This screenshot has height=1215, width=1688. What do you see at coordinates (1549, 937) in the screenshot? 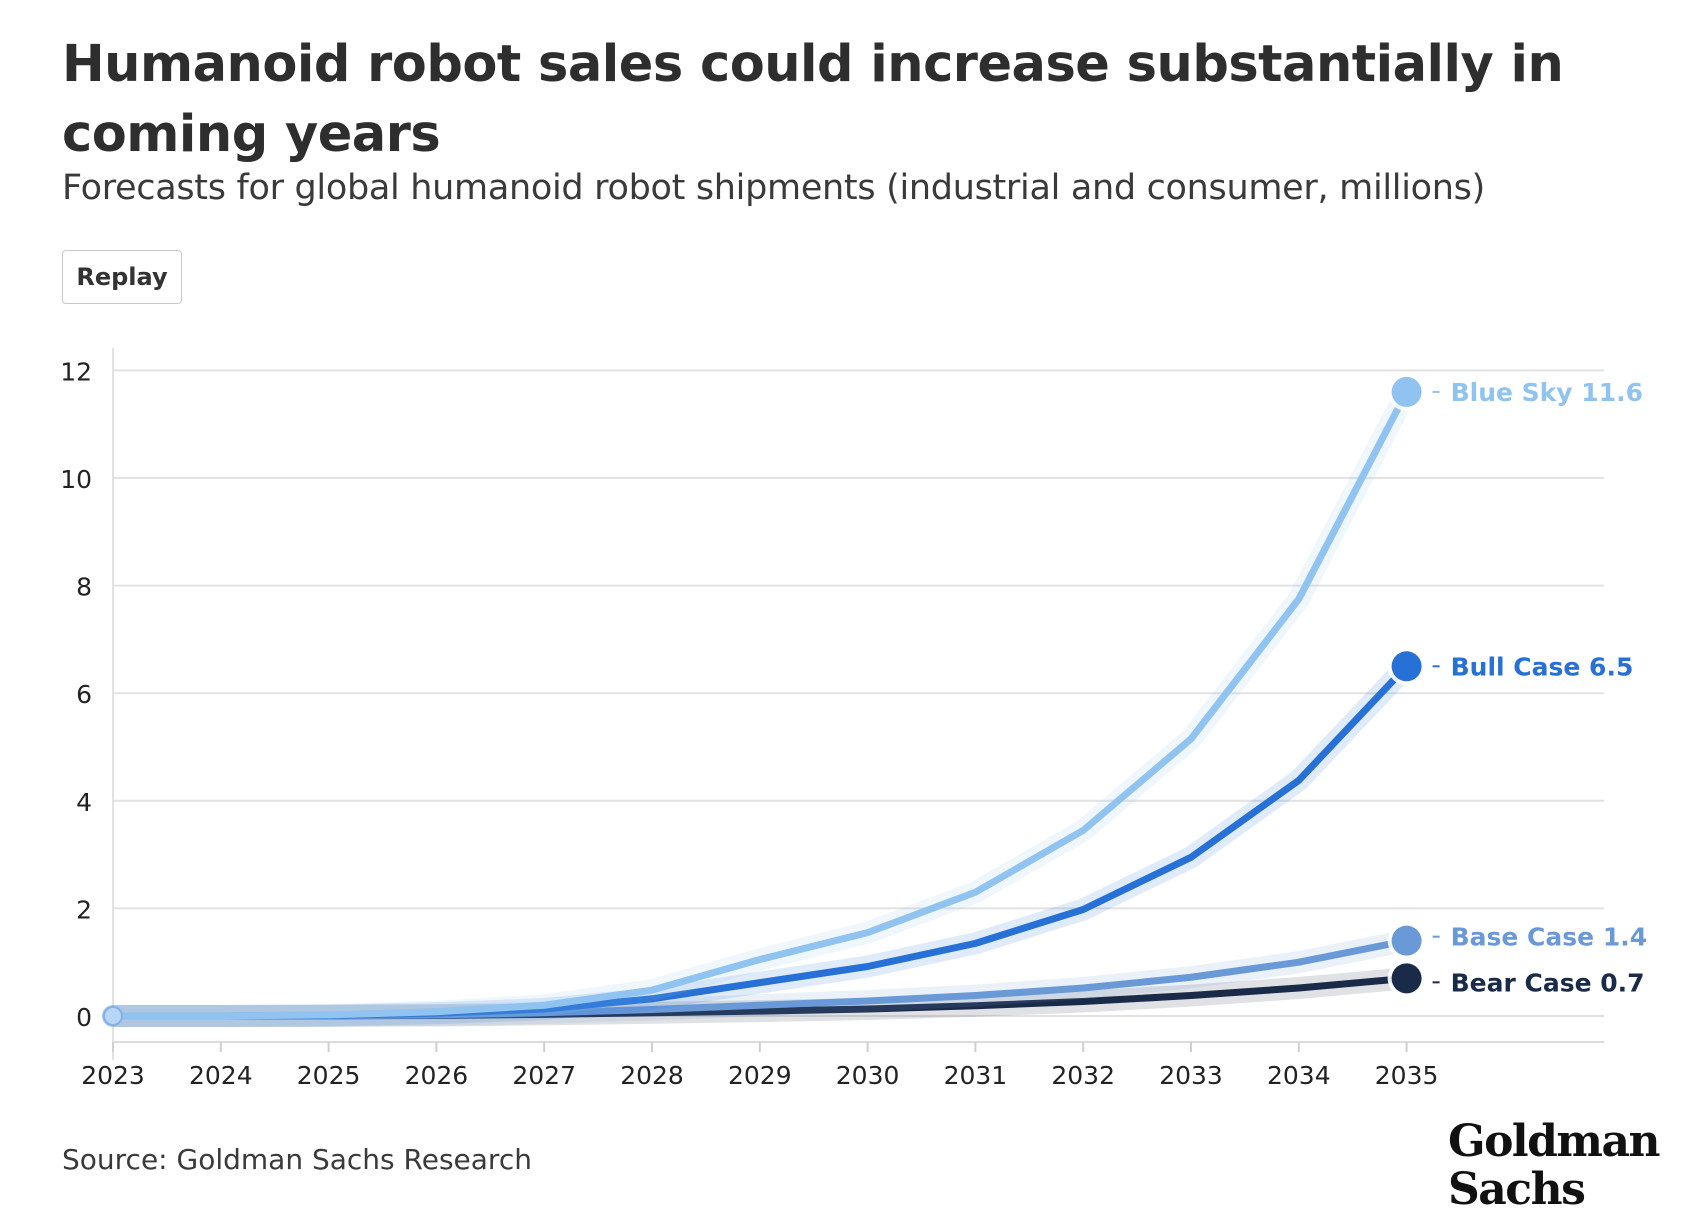
I see `end-label-base-case: Base Case 1.4` at bounding box center [1549, 937].